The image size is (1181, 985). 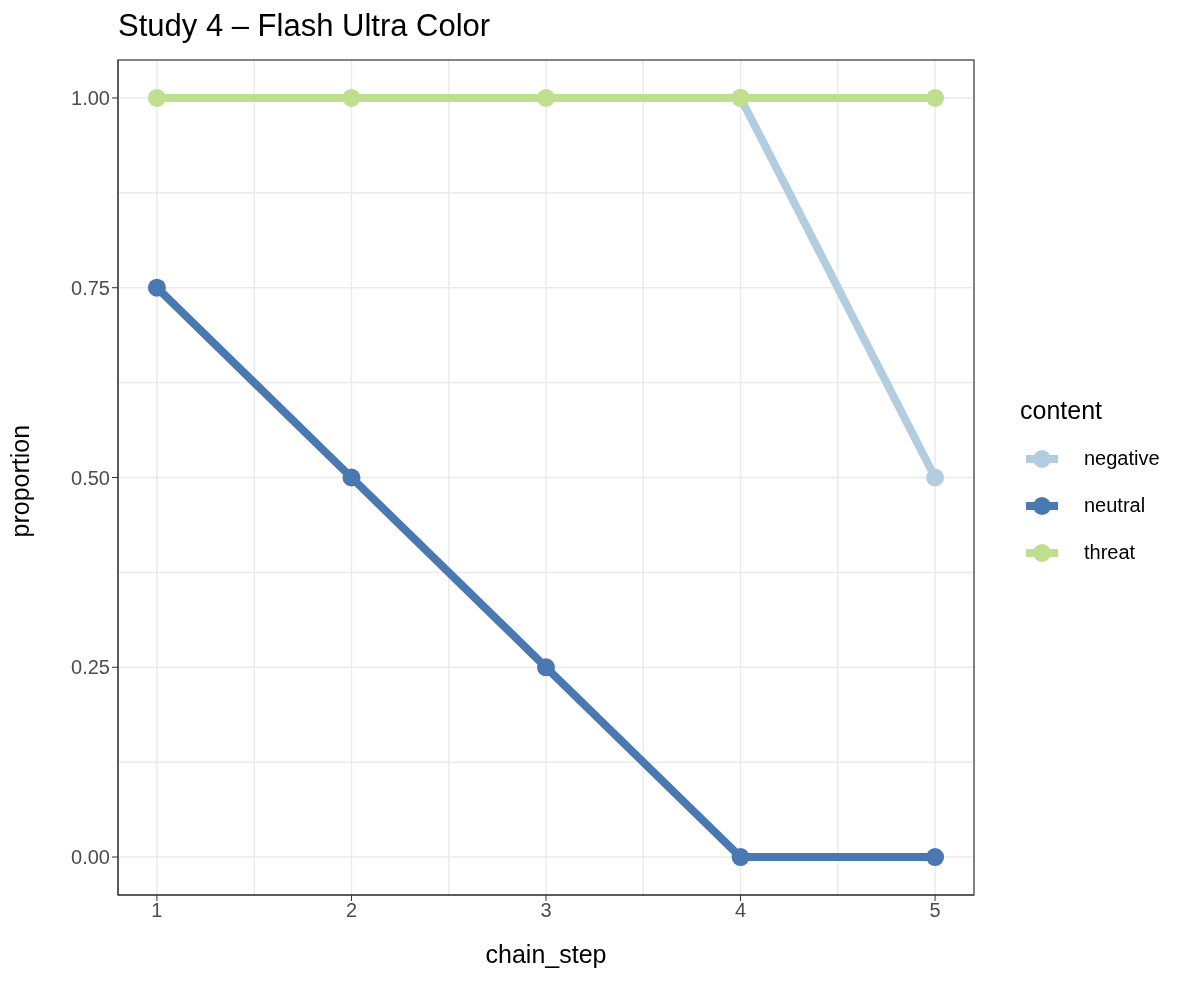 I want to click on x-tick-label: 1, so click(x=157, y=910).